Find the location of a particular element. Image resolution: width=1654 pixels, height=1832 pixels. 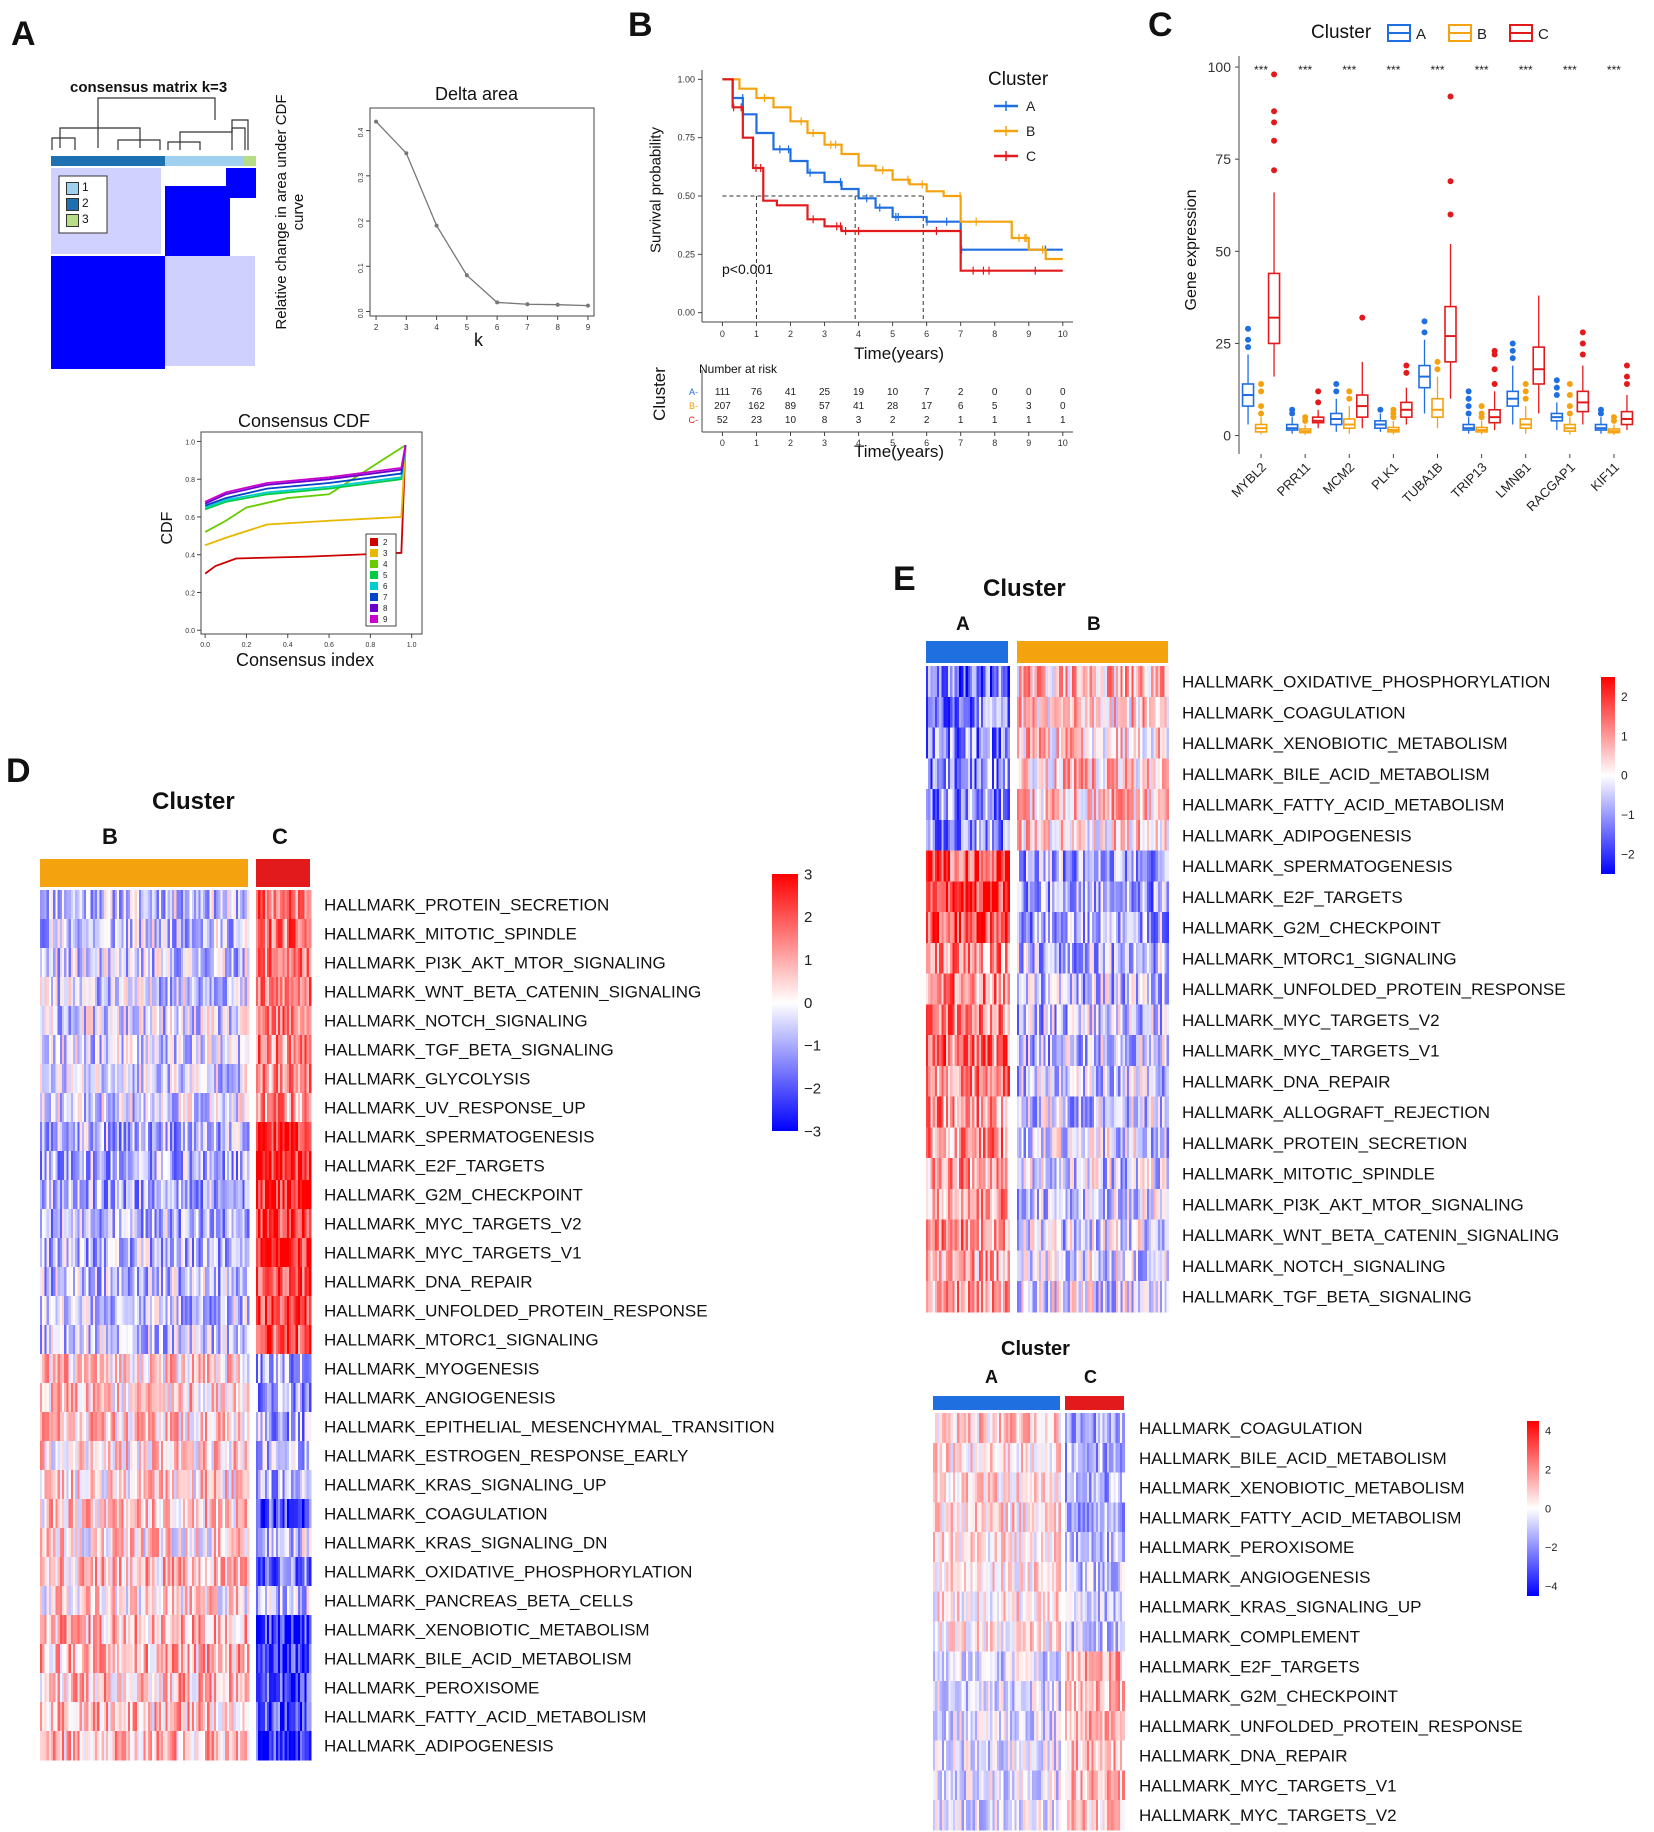

box-outlier-C is located at coordinates (1626, 365).